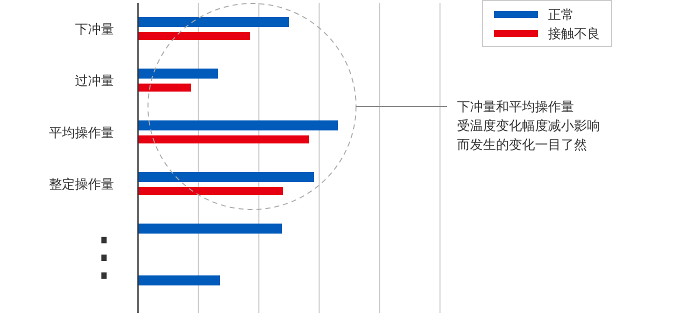  Describe the element at coordinates (81, 133) in the screenshot. I see `y-tick-label: 平均操作量` at that location.